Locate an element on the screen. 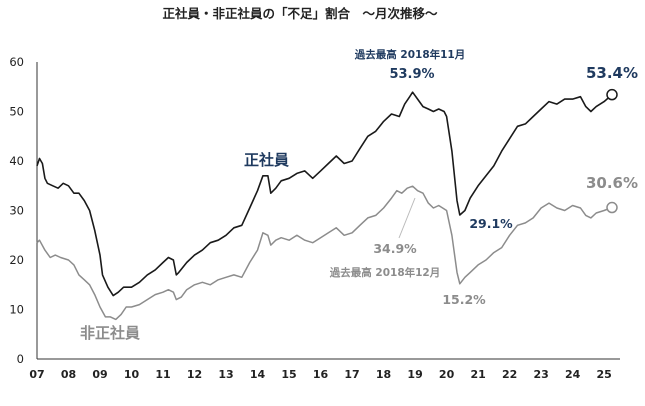  x-tick-label: 17 is located at coordinates (351, 374).